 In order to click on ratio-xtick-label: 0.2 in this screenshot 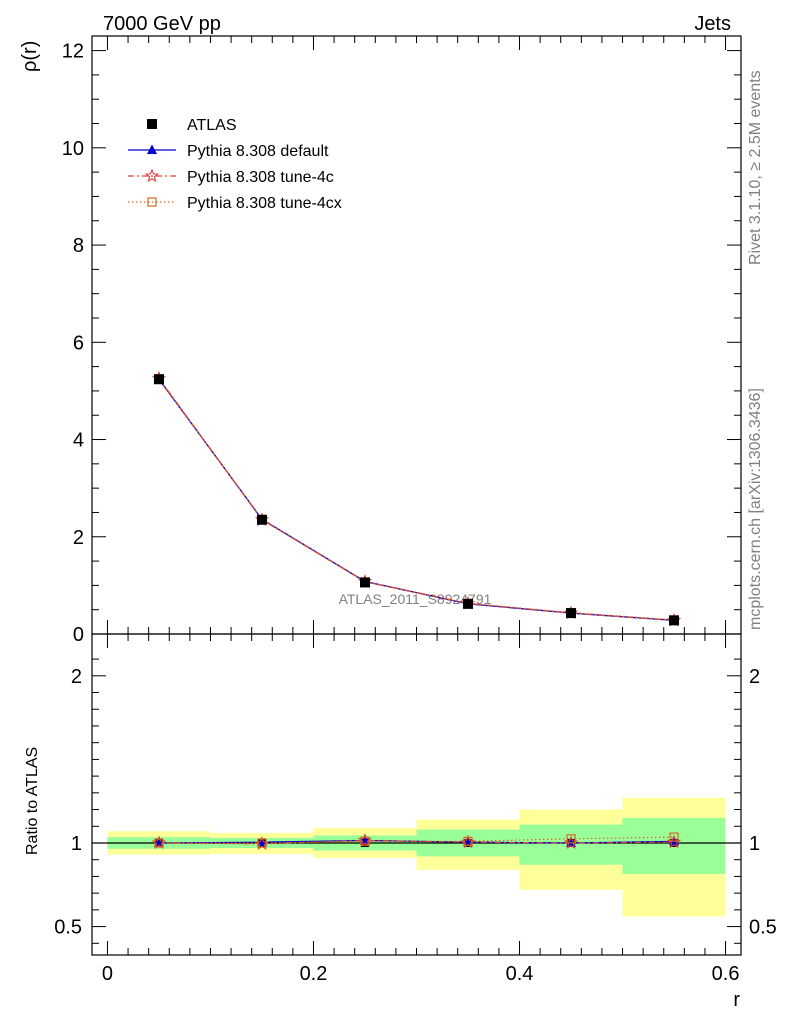, I will do `click(314, 974)`.